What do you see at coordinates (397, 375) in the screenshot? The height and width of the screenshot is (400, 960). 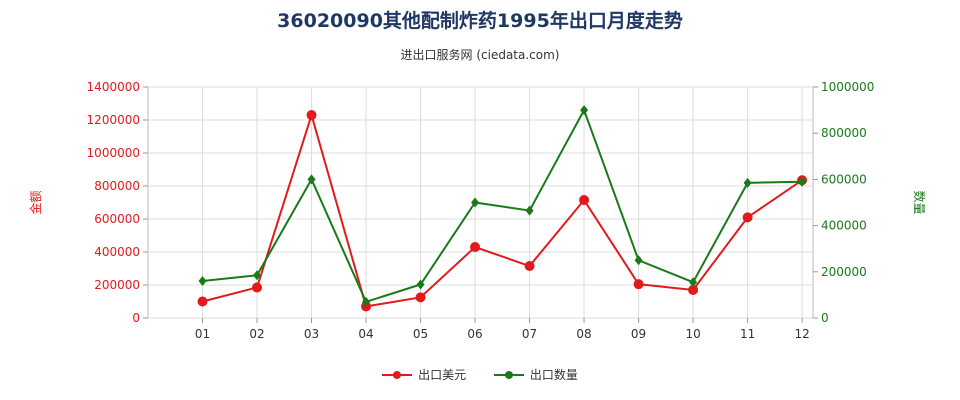 I see `legend-swatch-usd` at bounding box center [397, 375].